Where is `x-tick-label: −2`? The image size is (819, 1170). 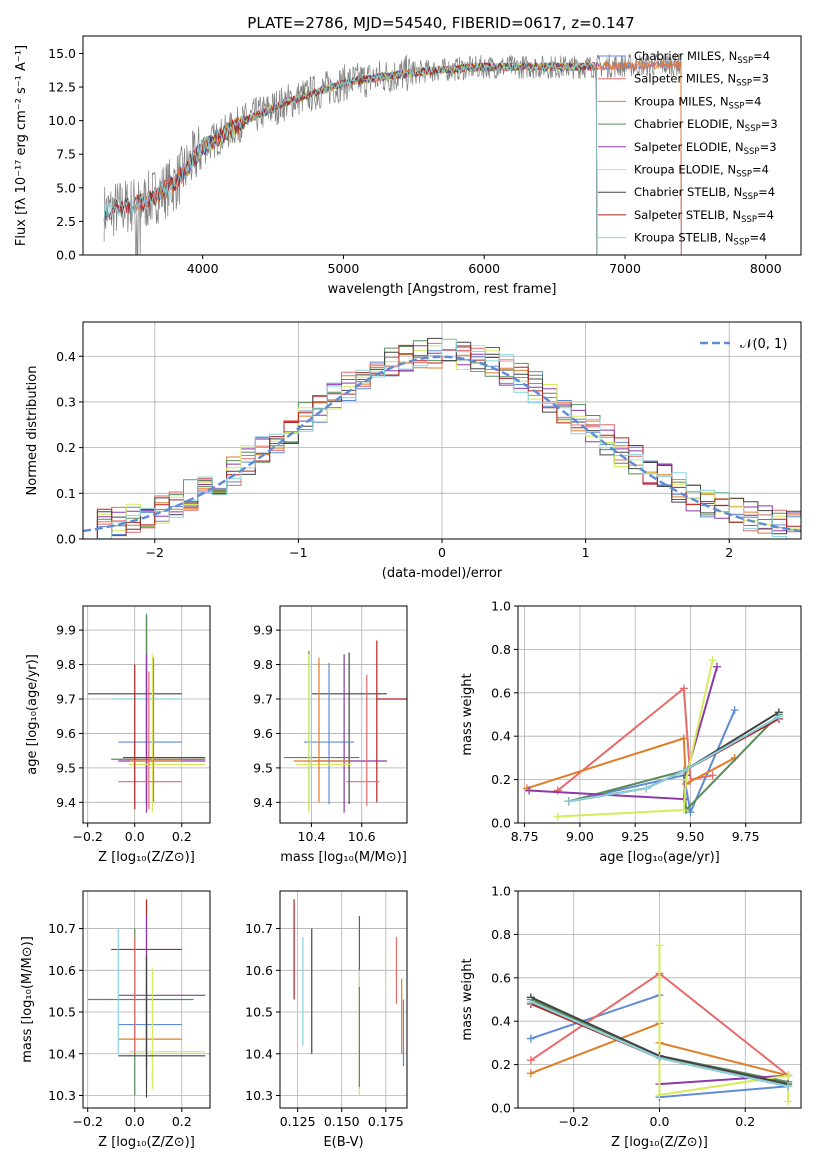
x-tick-label: −2 is located at coordinates (155, 552).